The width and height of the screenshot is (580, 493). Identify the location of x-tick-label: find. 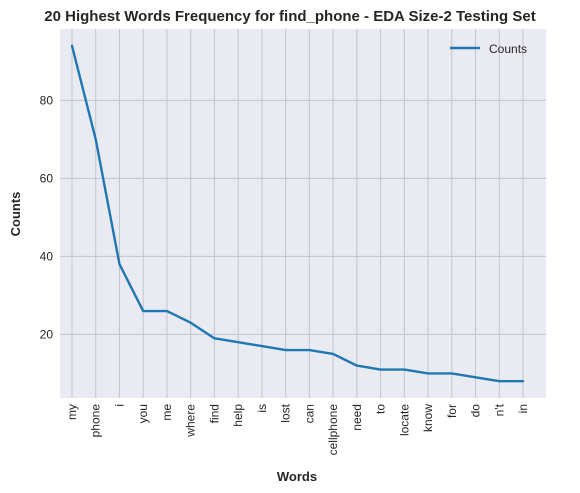
(214, 413).